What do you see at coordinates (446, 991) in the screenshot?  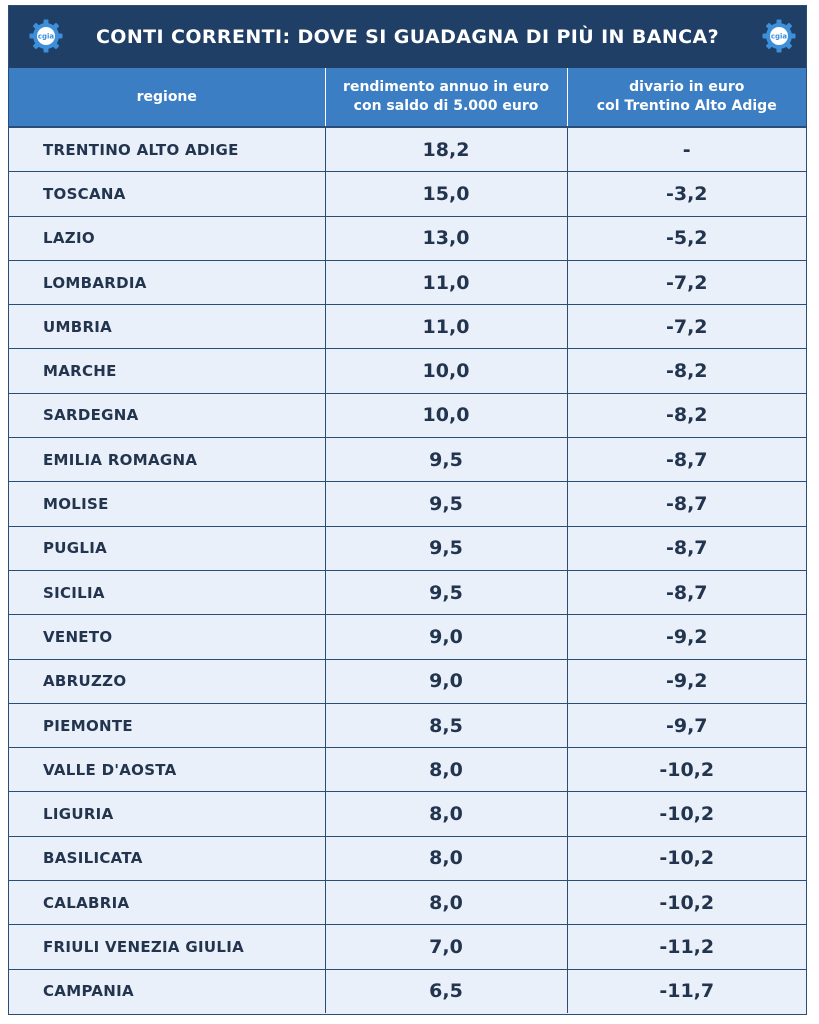 I see `rendimento-cell: 6,5` at bounding box center [446, 991].